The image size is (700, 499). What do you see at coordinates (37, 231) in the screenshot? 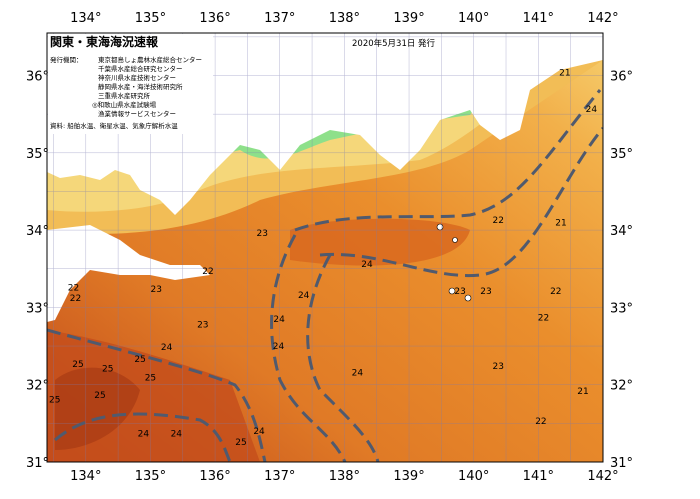
I see `lat-tick-label-left: 34°` at bounding box center [37, 231].